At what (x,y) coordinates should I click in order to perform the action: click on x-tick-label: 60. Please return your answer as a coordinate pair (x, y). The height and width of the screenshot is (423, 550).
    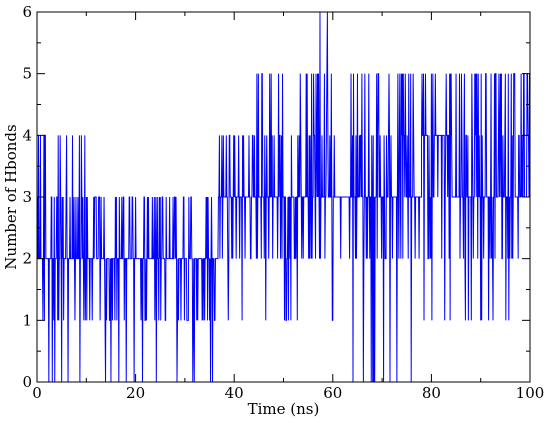
    Looking at the image, I should click on (332, 393).